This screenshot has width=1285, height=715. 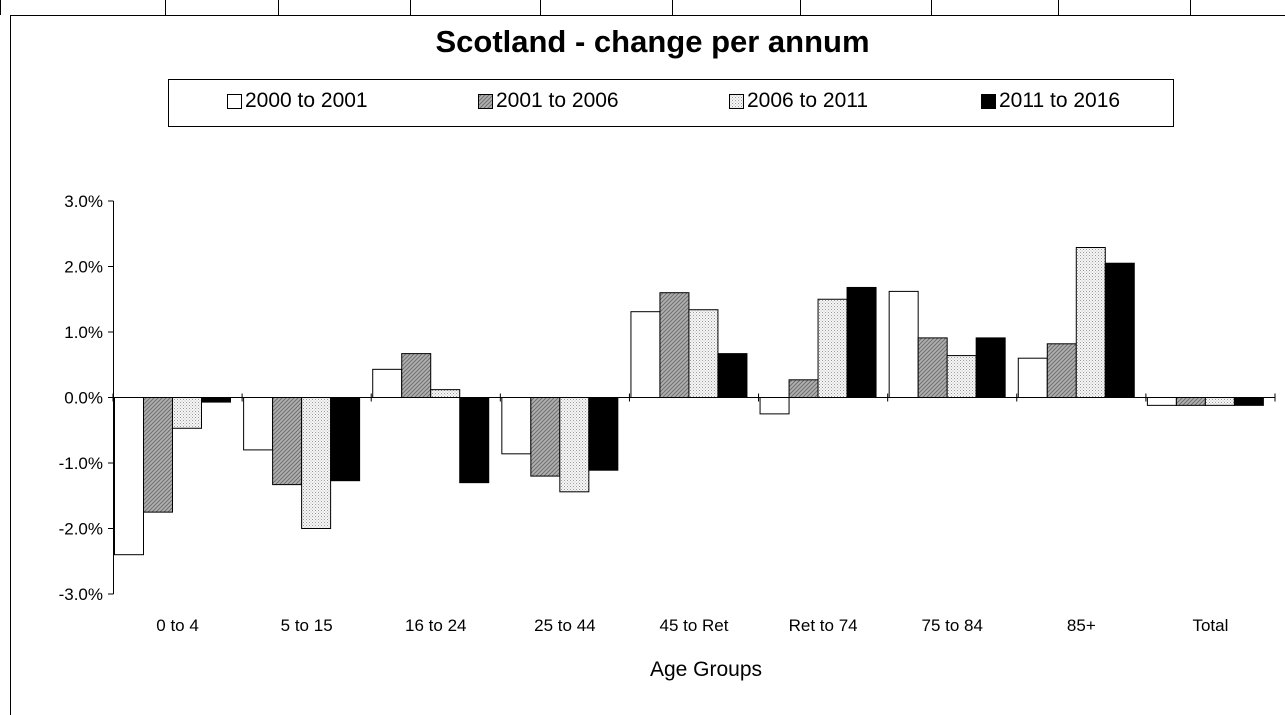 I want to click on legend-label: 2011 to 2016, so click(x=1060, y=100).